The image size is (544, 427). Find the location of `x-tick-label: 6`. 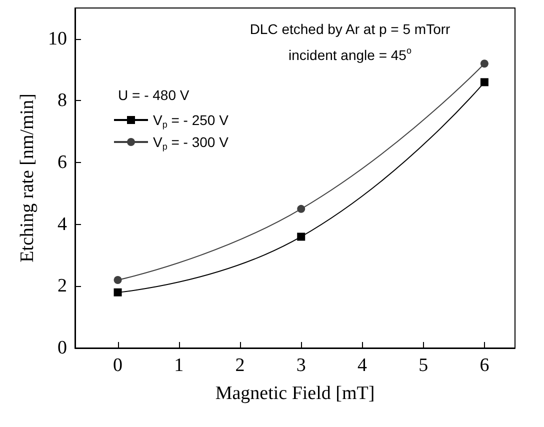

x-tick-label: 6 is located at coordinates (485, 365).